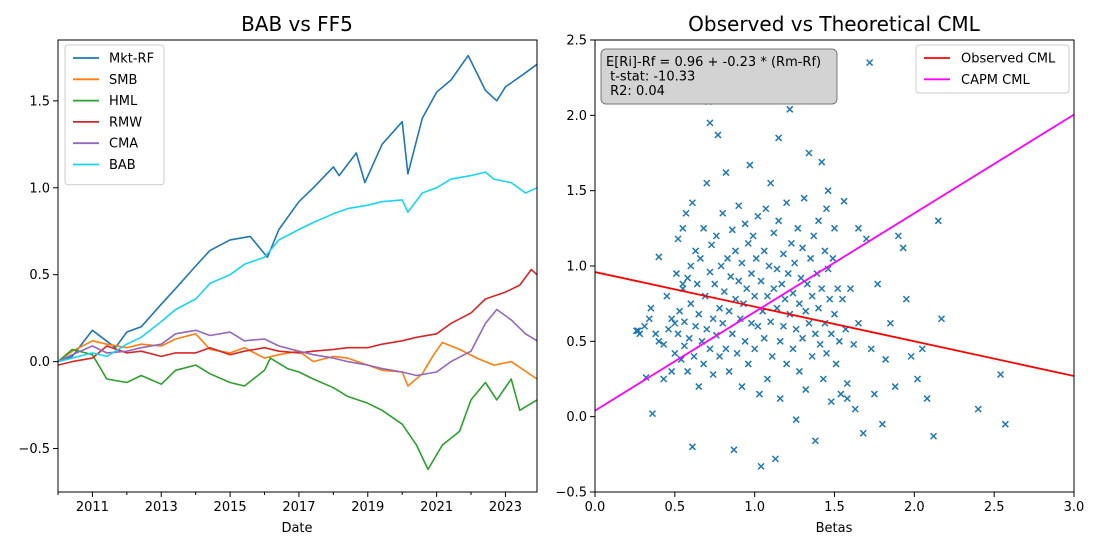  What do you see at coordinates (994, 507) in the screenshot?
I see `x-tick-label: 2.5` at bounding box center [994, 507].